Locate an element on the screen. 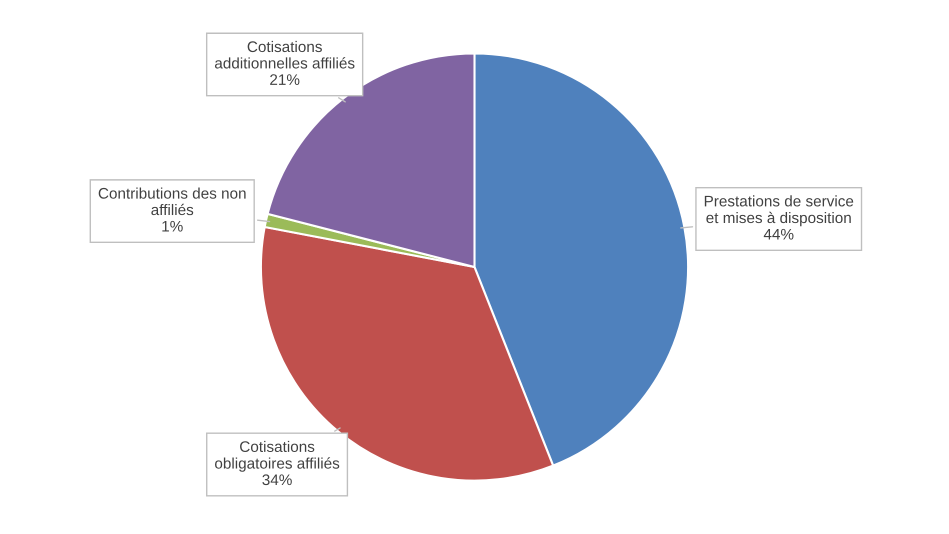 Image resolution: width=949 pixels, height=534 pixels. slice-label: Contributions des non affiliés is located at coordinates (172, 202).